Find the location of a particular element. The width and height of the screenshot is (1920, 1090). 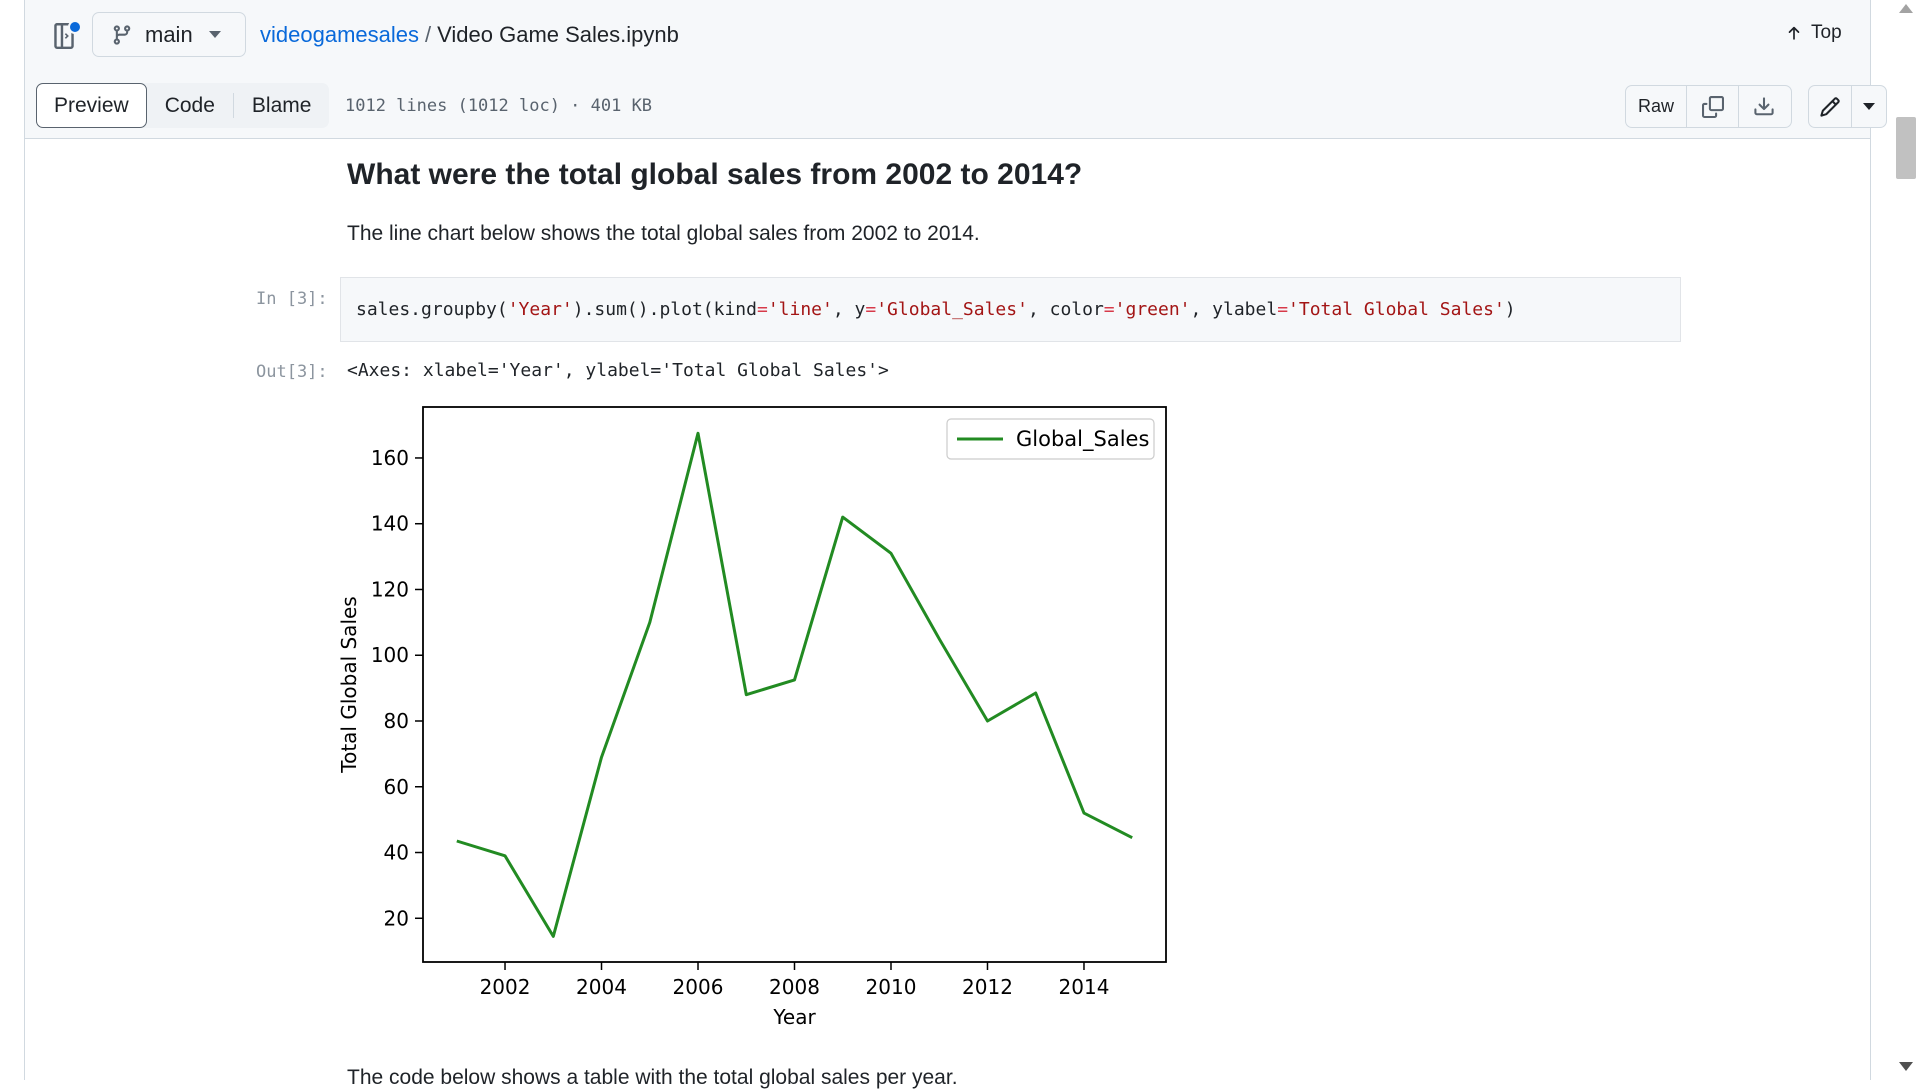

code-token: ) is located at coordinates (1510, 309).